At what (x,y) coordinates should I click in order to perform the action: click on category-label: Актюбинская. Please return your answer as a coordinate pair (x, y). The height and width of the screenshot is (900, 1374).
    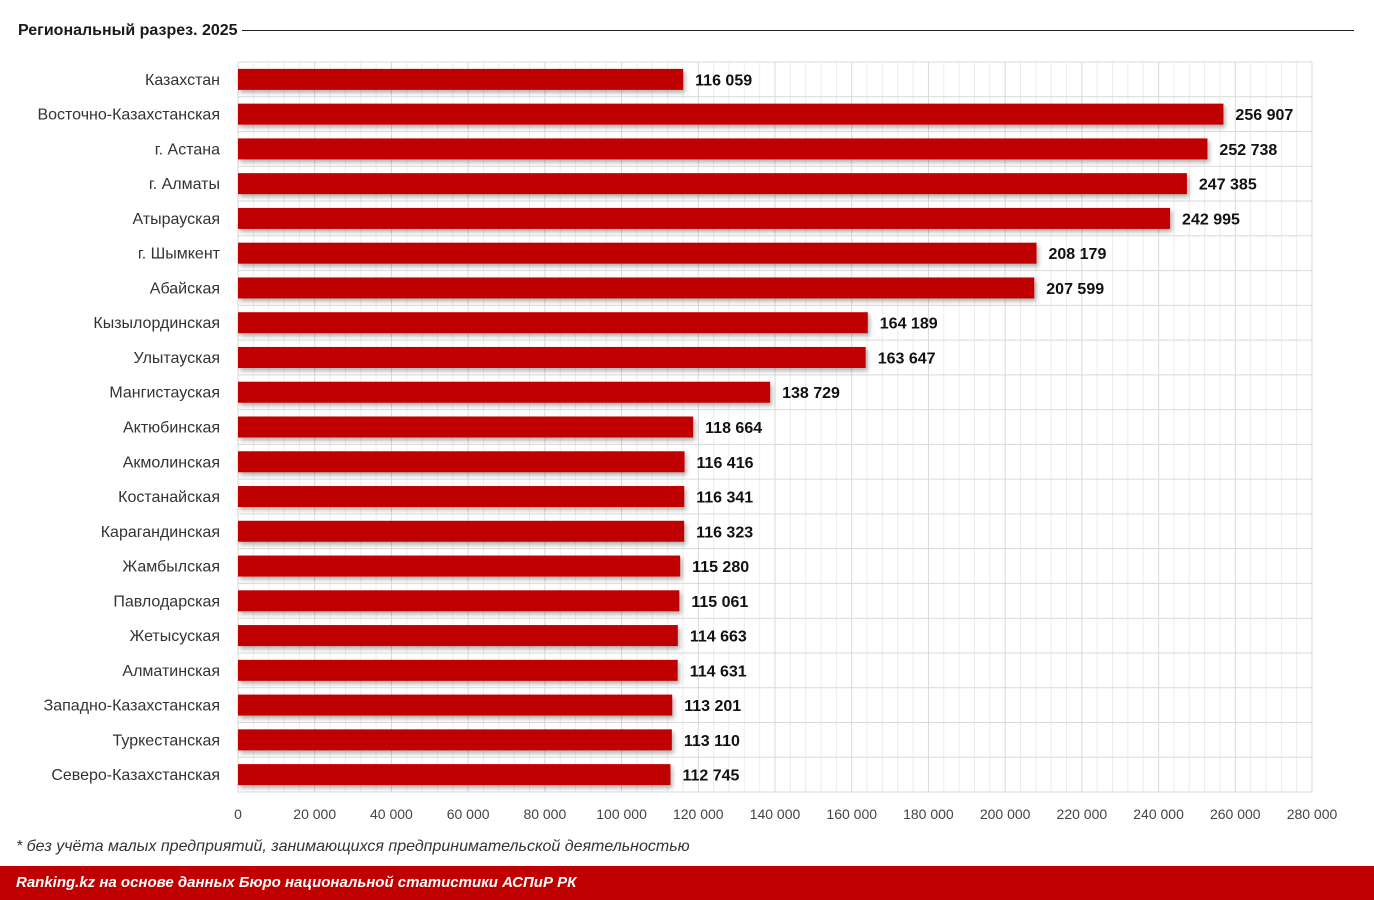
    Looking at the image, I should click on (171, 428).